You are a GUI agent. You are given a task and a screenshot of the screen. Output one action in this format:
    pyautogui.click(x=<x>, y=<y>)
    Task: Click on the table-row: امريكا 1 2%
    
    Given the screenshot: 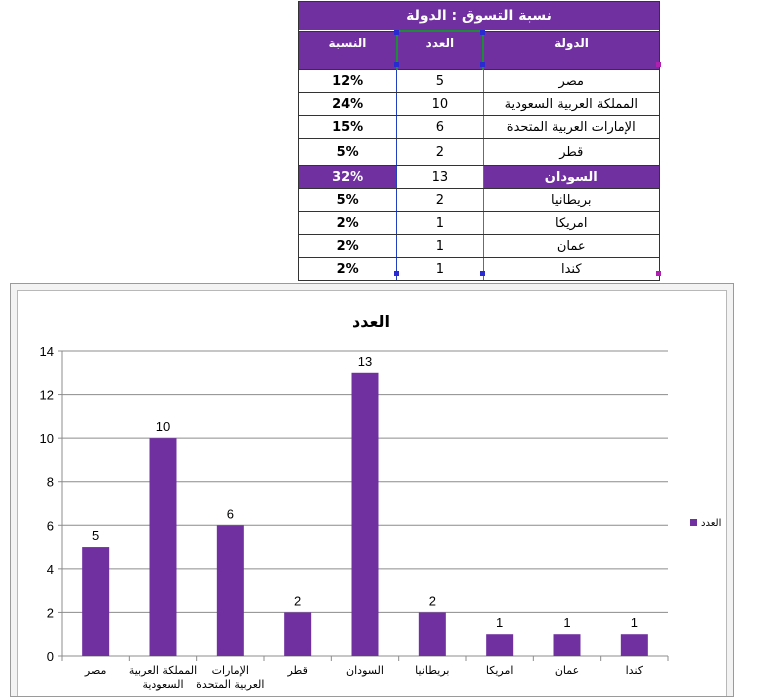 What is the action you would take?
    pyautogui.click(x=479, y=223)
    